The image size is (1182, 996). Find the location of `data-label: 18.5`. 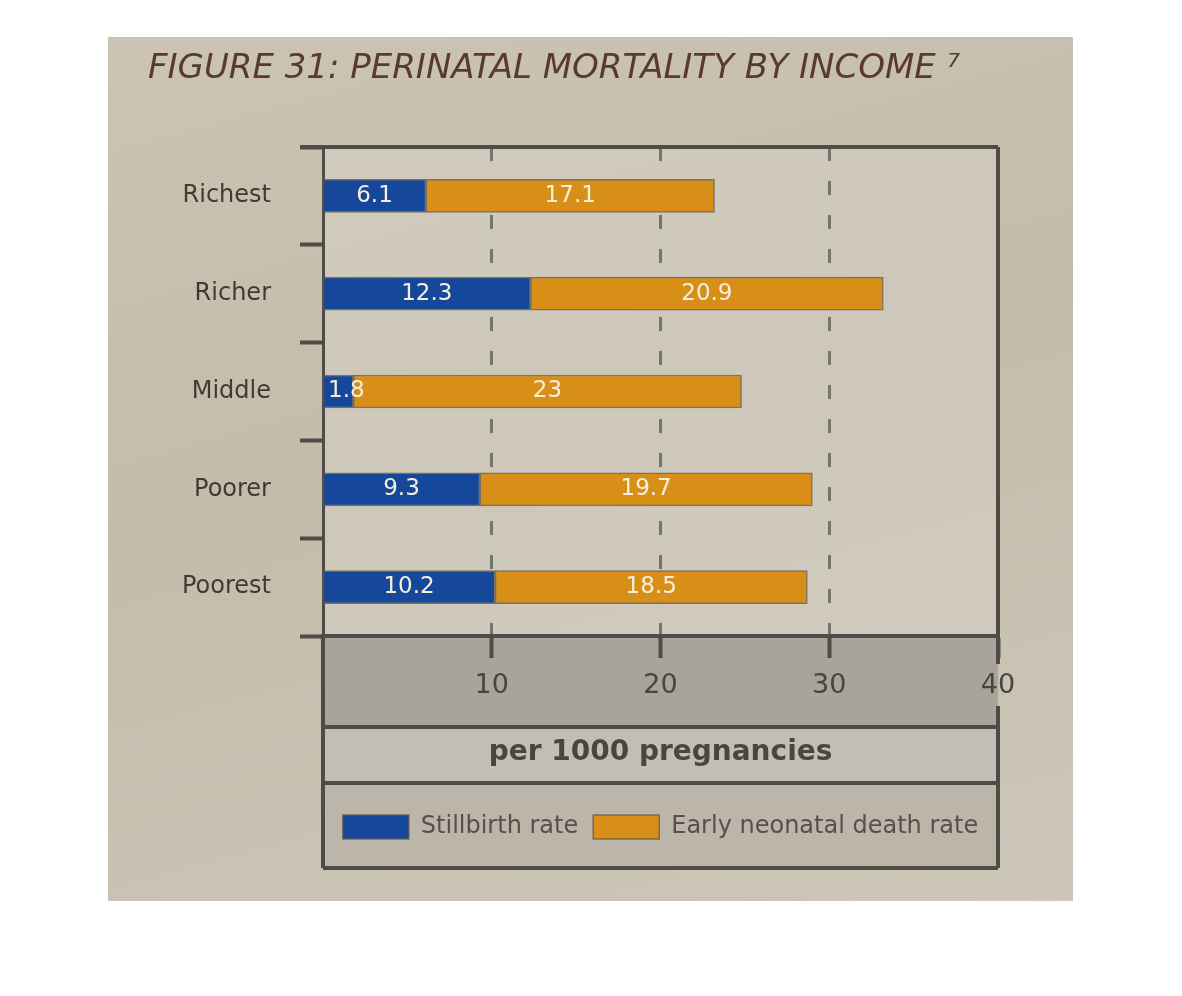

data-label: 18.5 is located at coordinates (651, 585).